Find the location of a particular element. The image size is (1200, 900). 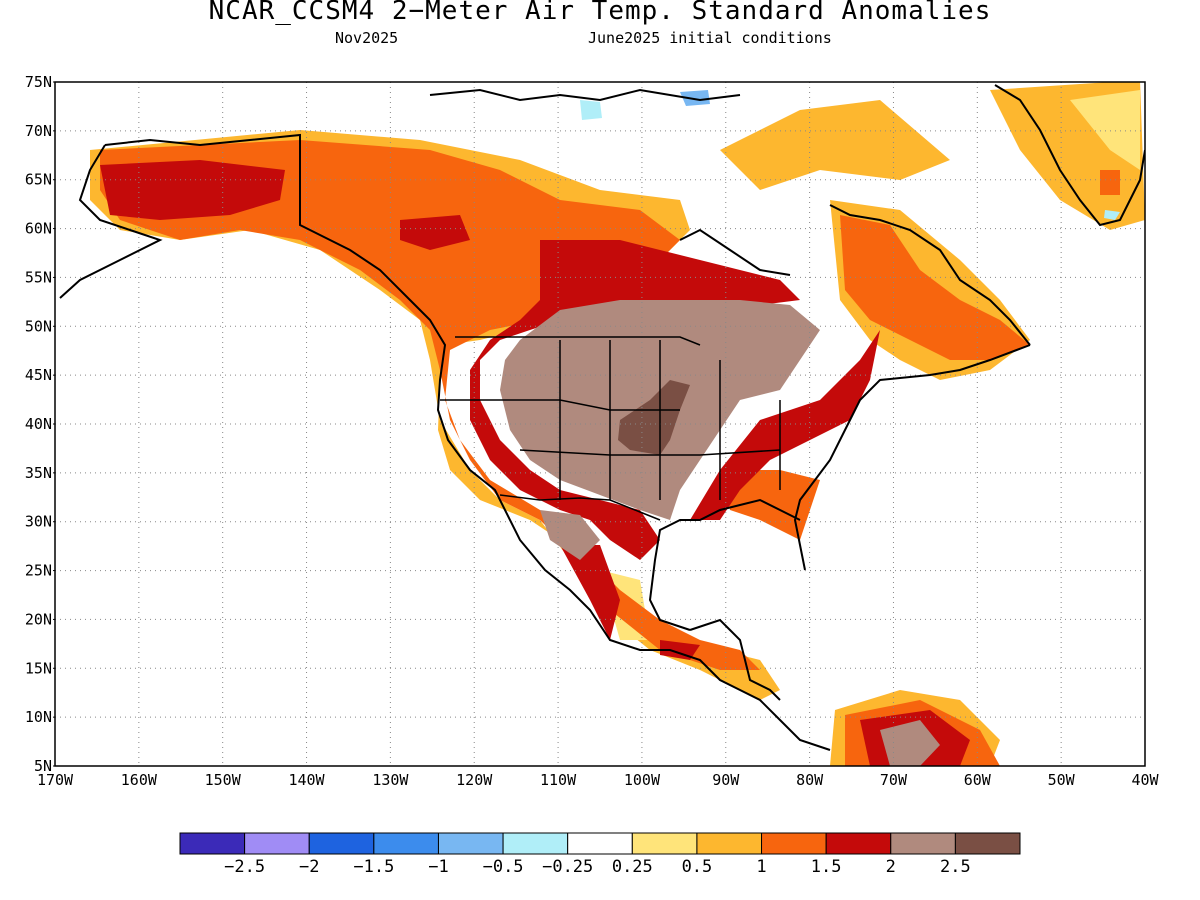

colorbar: −2.5 −2 −1.5 −1 −0.5 −0.25 0.25 0.5 1 1.5 2 2.5 is located at coordinates (600, 854).